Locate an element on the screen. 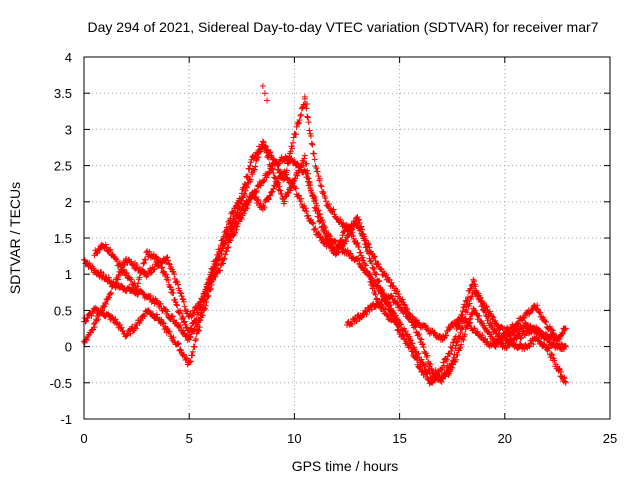 Image resolution: width=640 pixels, height=480 pixels. x-tick-label: 15 is located at coordinates (399, 438).